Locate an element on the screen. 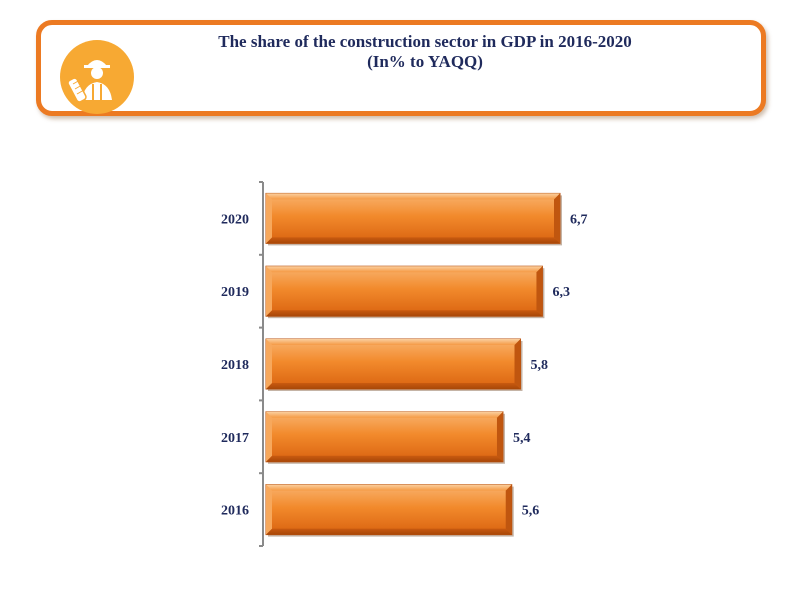  bar-2019 is located at coordinates (405, 292).